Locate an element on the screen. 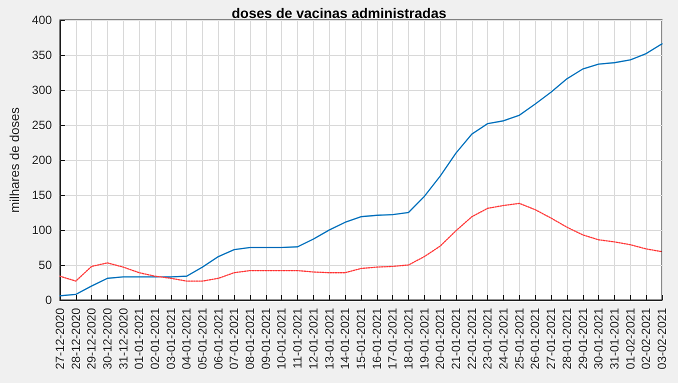 This screenshot has height=383, width=678. x-tick-label: 19-01-2021 is located at coordinates (424, 339).